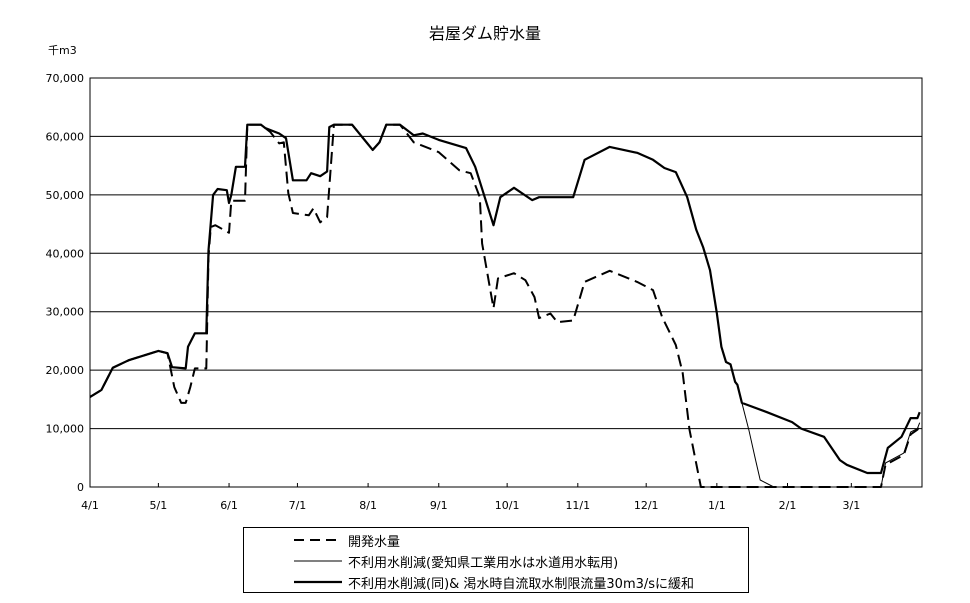 This screenshot has width=970, height=603. Describe the element at coordinates (65, 253) in the screenshot. I see `y-tick-label: 40,000` at that location.